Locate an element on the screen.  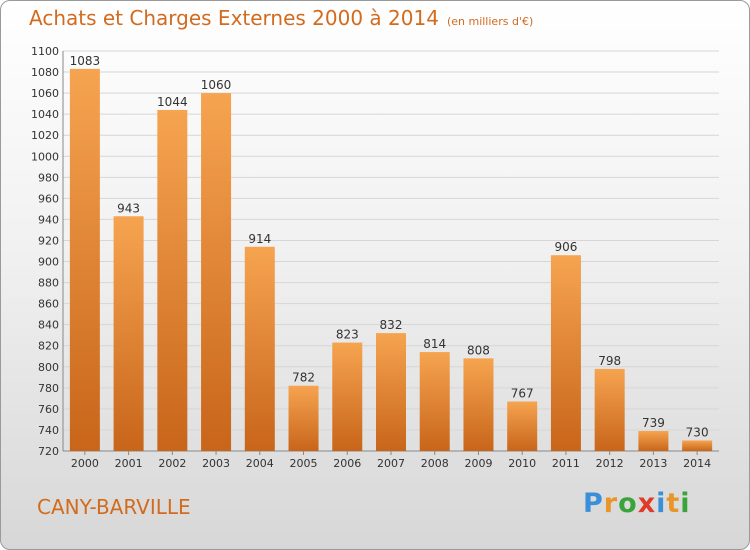
y-tick-label: 940 is located at coordinates (48, 219).